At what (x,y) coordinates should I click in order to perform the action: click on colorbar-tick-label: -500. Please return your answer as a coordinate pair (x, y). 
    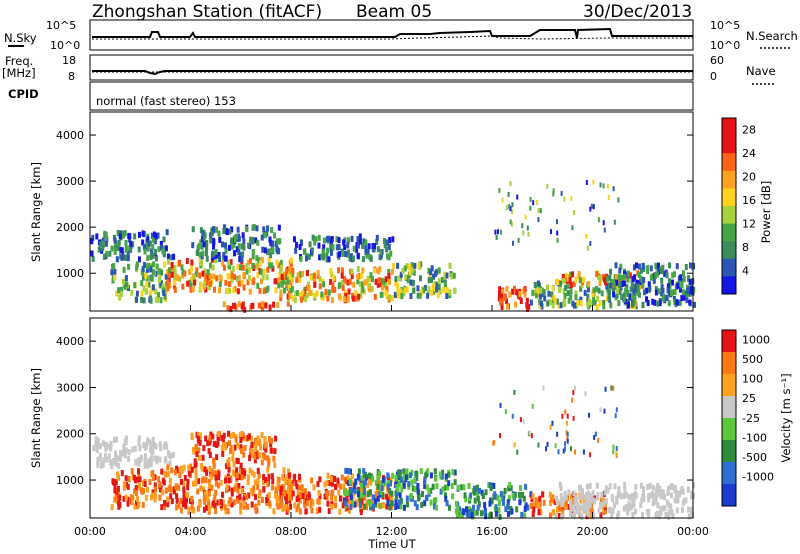
    Looking at the image, I should click on (754, 457).